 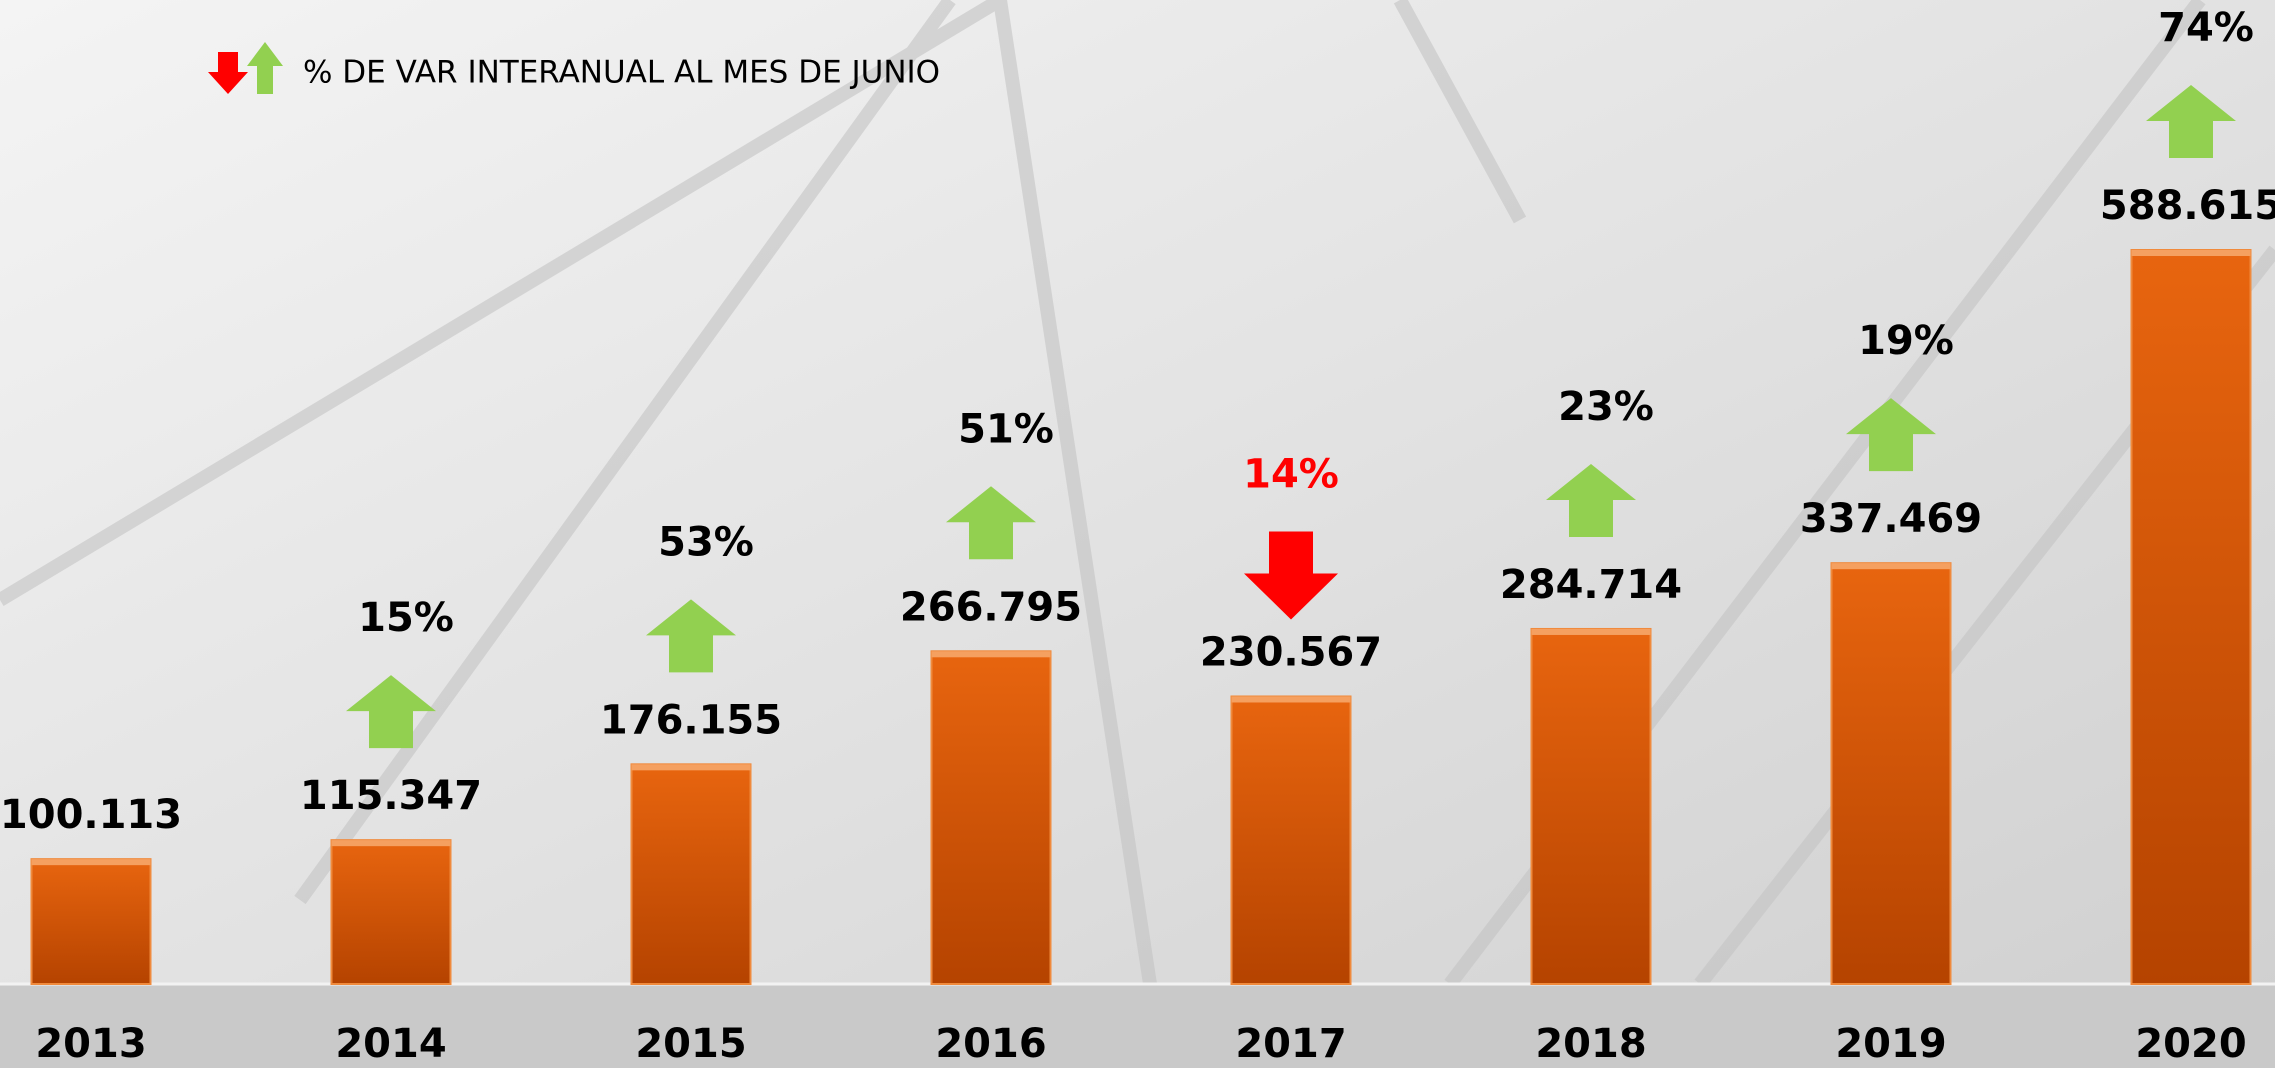 I want to click on value-label: 115.347, so click(x=391, y=796).